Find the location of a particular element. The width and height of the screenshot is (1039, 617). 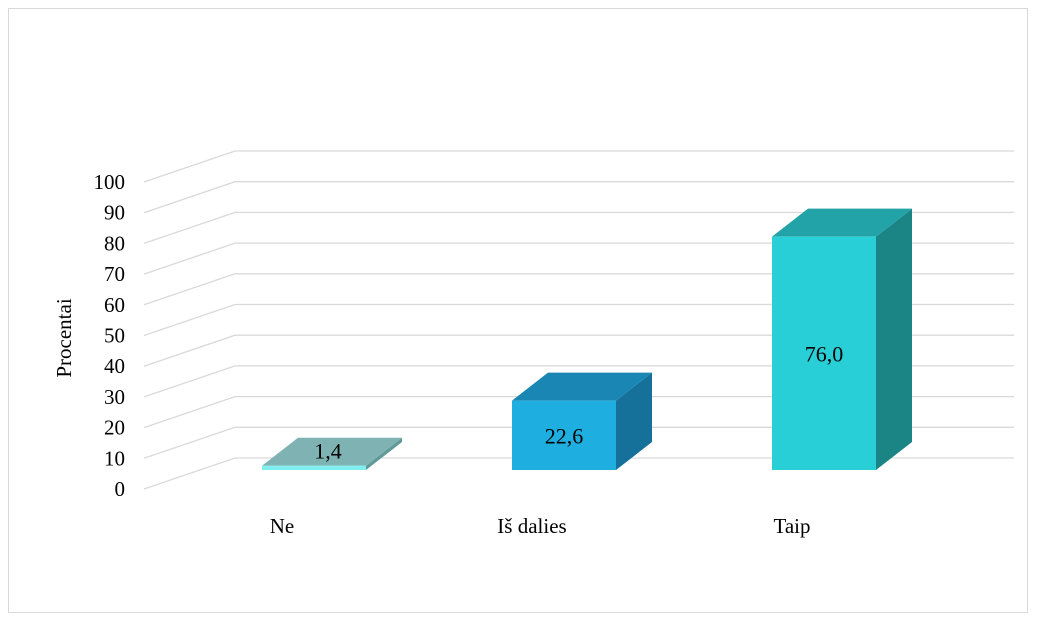

x-axis-categories: Ne Iš dalies Taip is located at coordinates (540, 526).